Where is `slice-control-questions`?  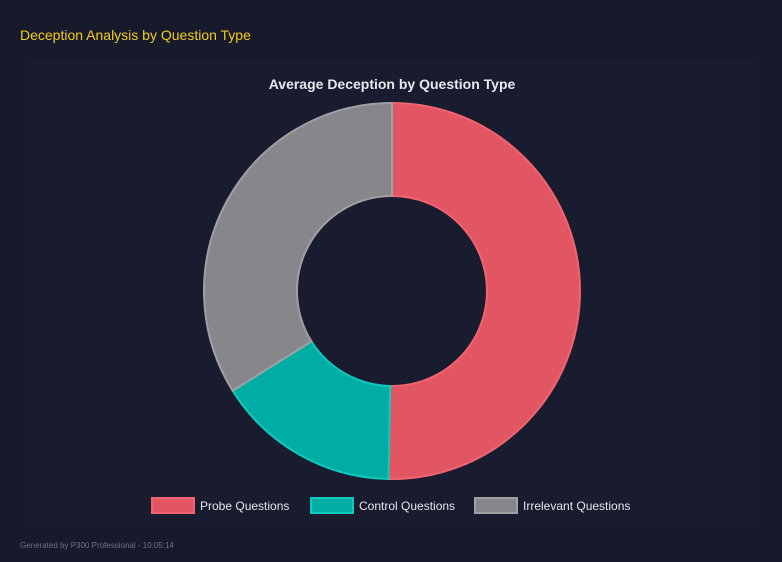 slice-control-questions is located at coordinates (311, 410).